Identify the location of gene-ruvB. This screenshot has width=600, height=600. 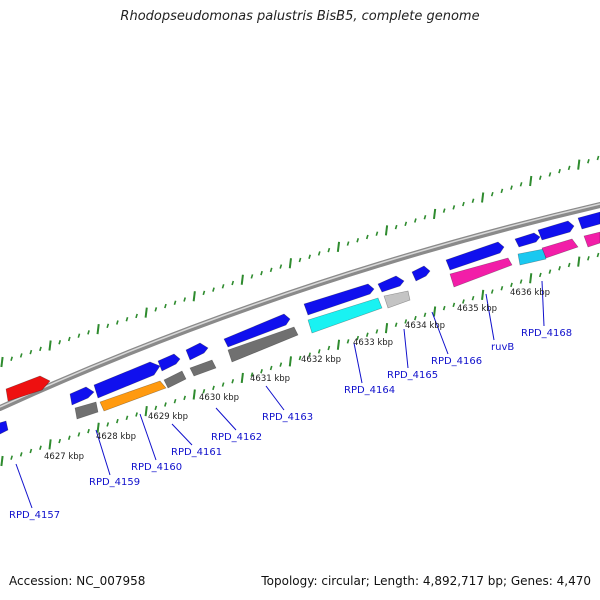
(475, 256).